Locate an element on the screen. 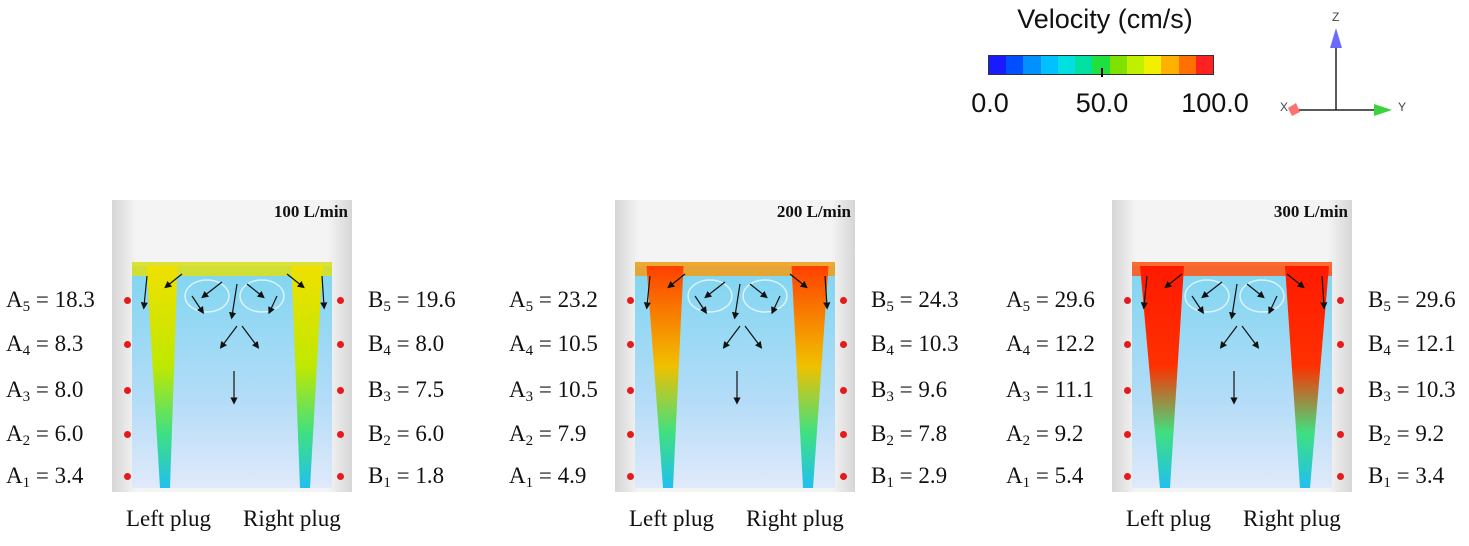 Image resolution: width=1469 pixels, height=546 pixels. a5-value: A5 = 23.2 is located at coordinates (553, 301).